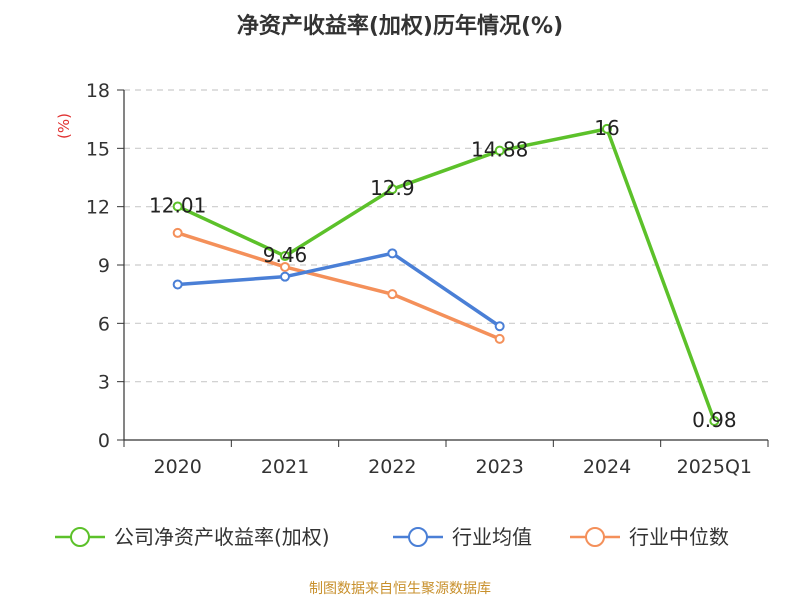 The height and width of the screenshot is (600, 800). I want to click on chart-title: 净资产收益率(加权)历年情况(%), so click(400, 26).